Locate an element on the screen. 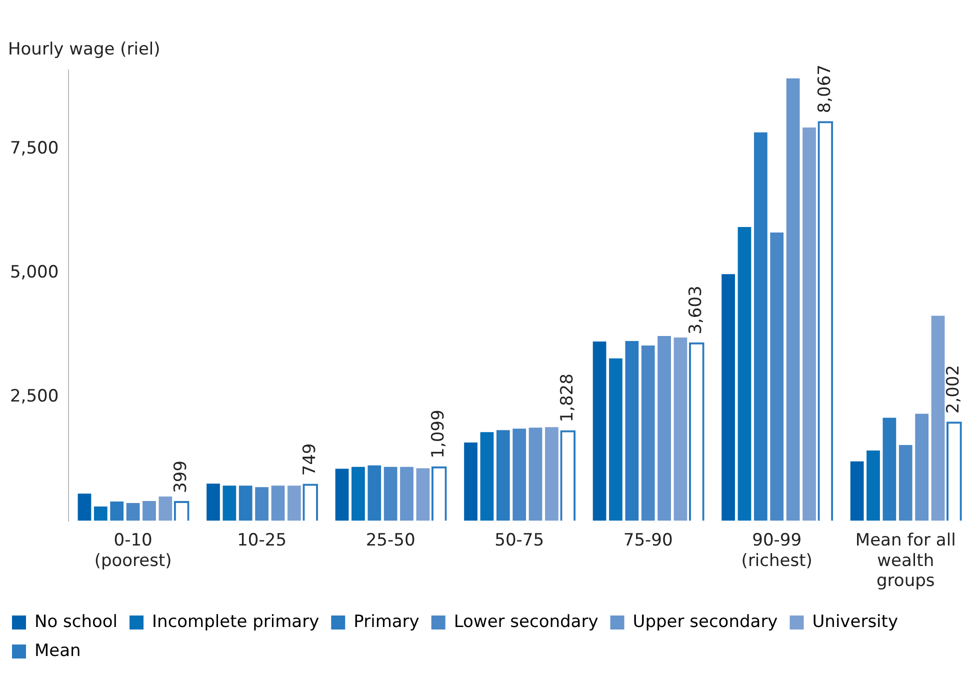  x-tick-label: 25-50 is located at coordinates (391, 540).